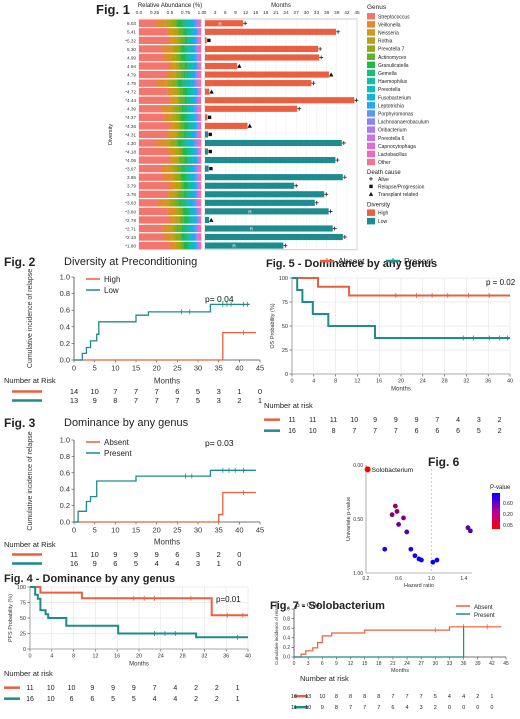 The height and width of the screenshot is (719, 520). What do you see at coordinates (294, 697) in the screenshot?
I see `risk-cell: 16` at bounding box center [294, 697].